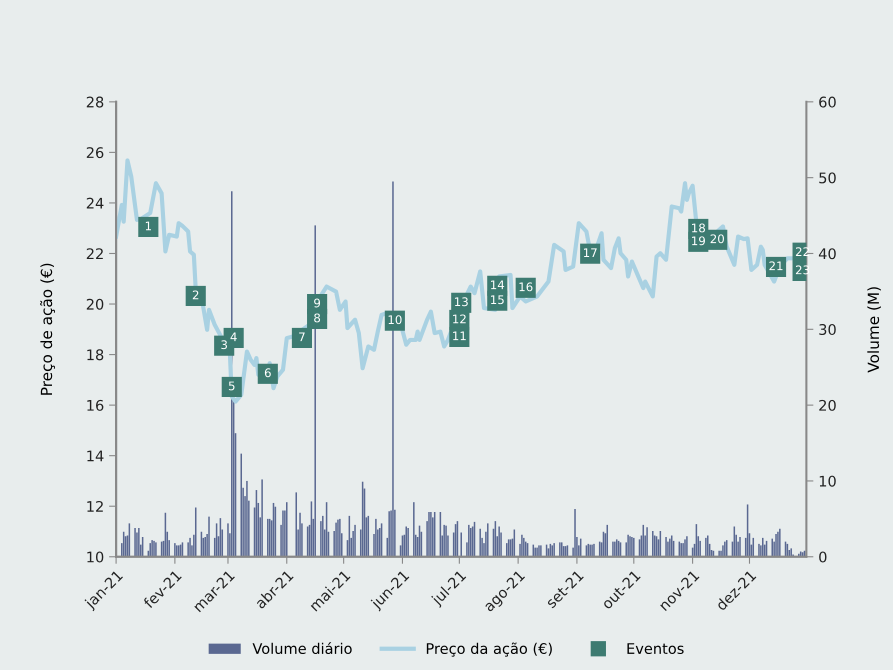 The height and width of the screenshot is (670, 893). I want to click on y2-tick-label: 60, so click(827, 102).